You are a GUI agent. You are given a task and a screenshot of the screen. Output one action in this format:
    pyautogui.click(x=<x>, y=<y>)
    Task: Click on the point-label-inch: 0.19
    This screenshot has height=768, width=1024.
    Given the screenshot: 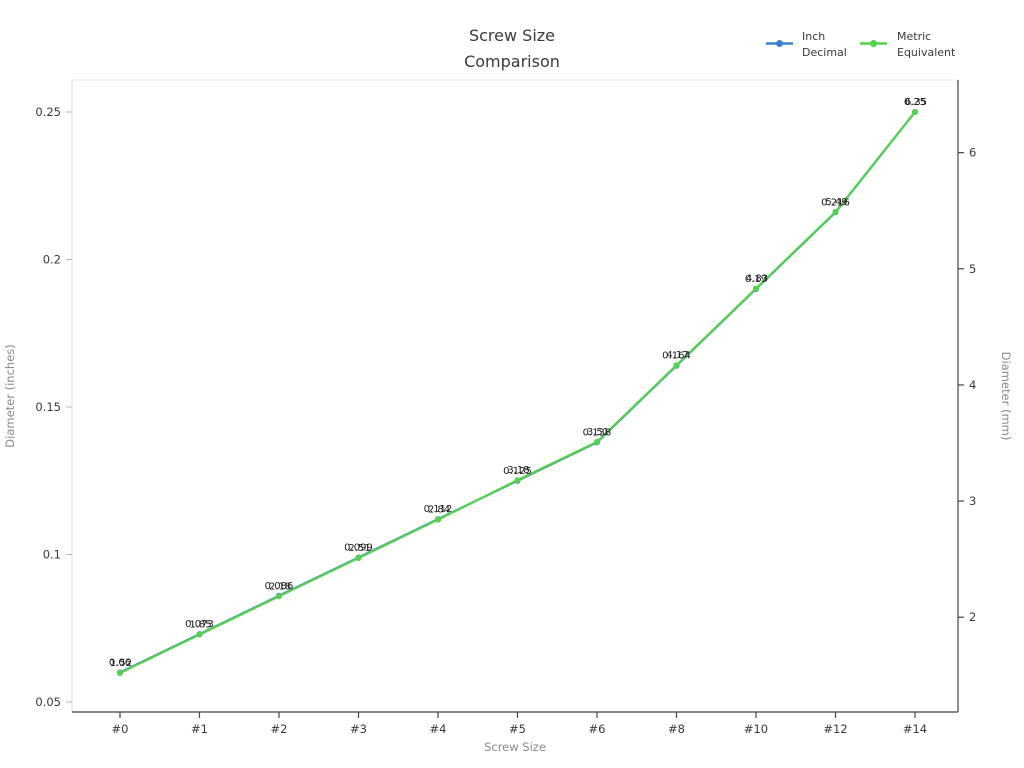 What is the action you would take?
    pyautogui.click(x=756, y=279)
    